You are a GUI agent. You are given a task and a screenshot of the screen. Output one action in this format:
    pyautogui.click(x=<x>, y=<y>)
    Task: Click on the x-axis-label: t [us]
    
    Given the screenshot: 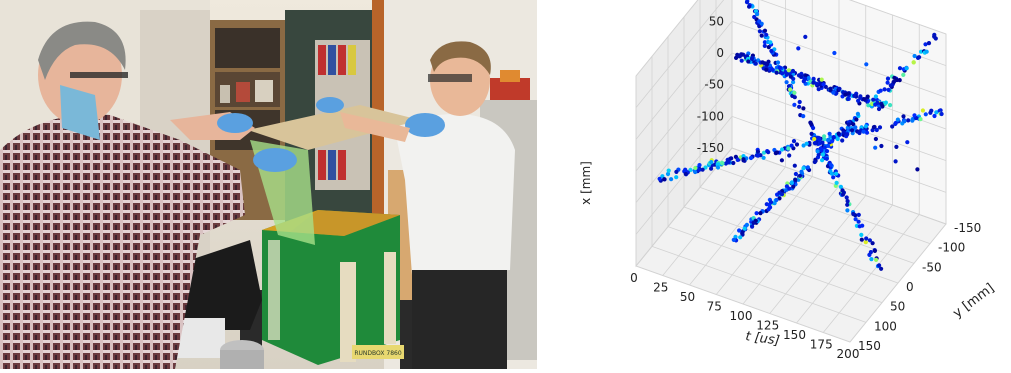 What is the action you would take?
    pyautogui.click(x=762, y=339)
    